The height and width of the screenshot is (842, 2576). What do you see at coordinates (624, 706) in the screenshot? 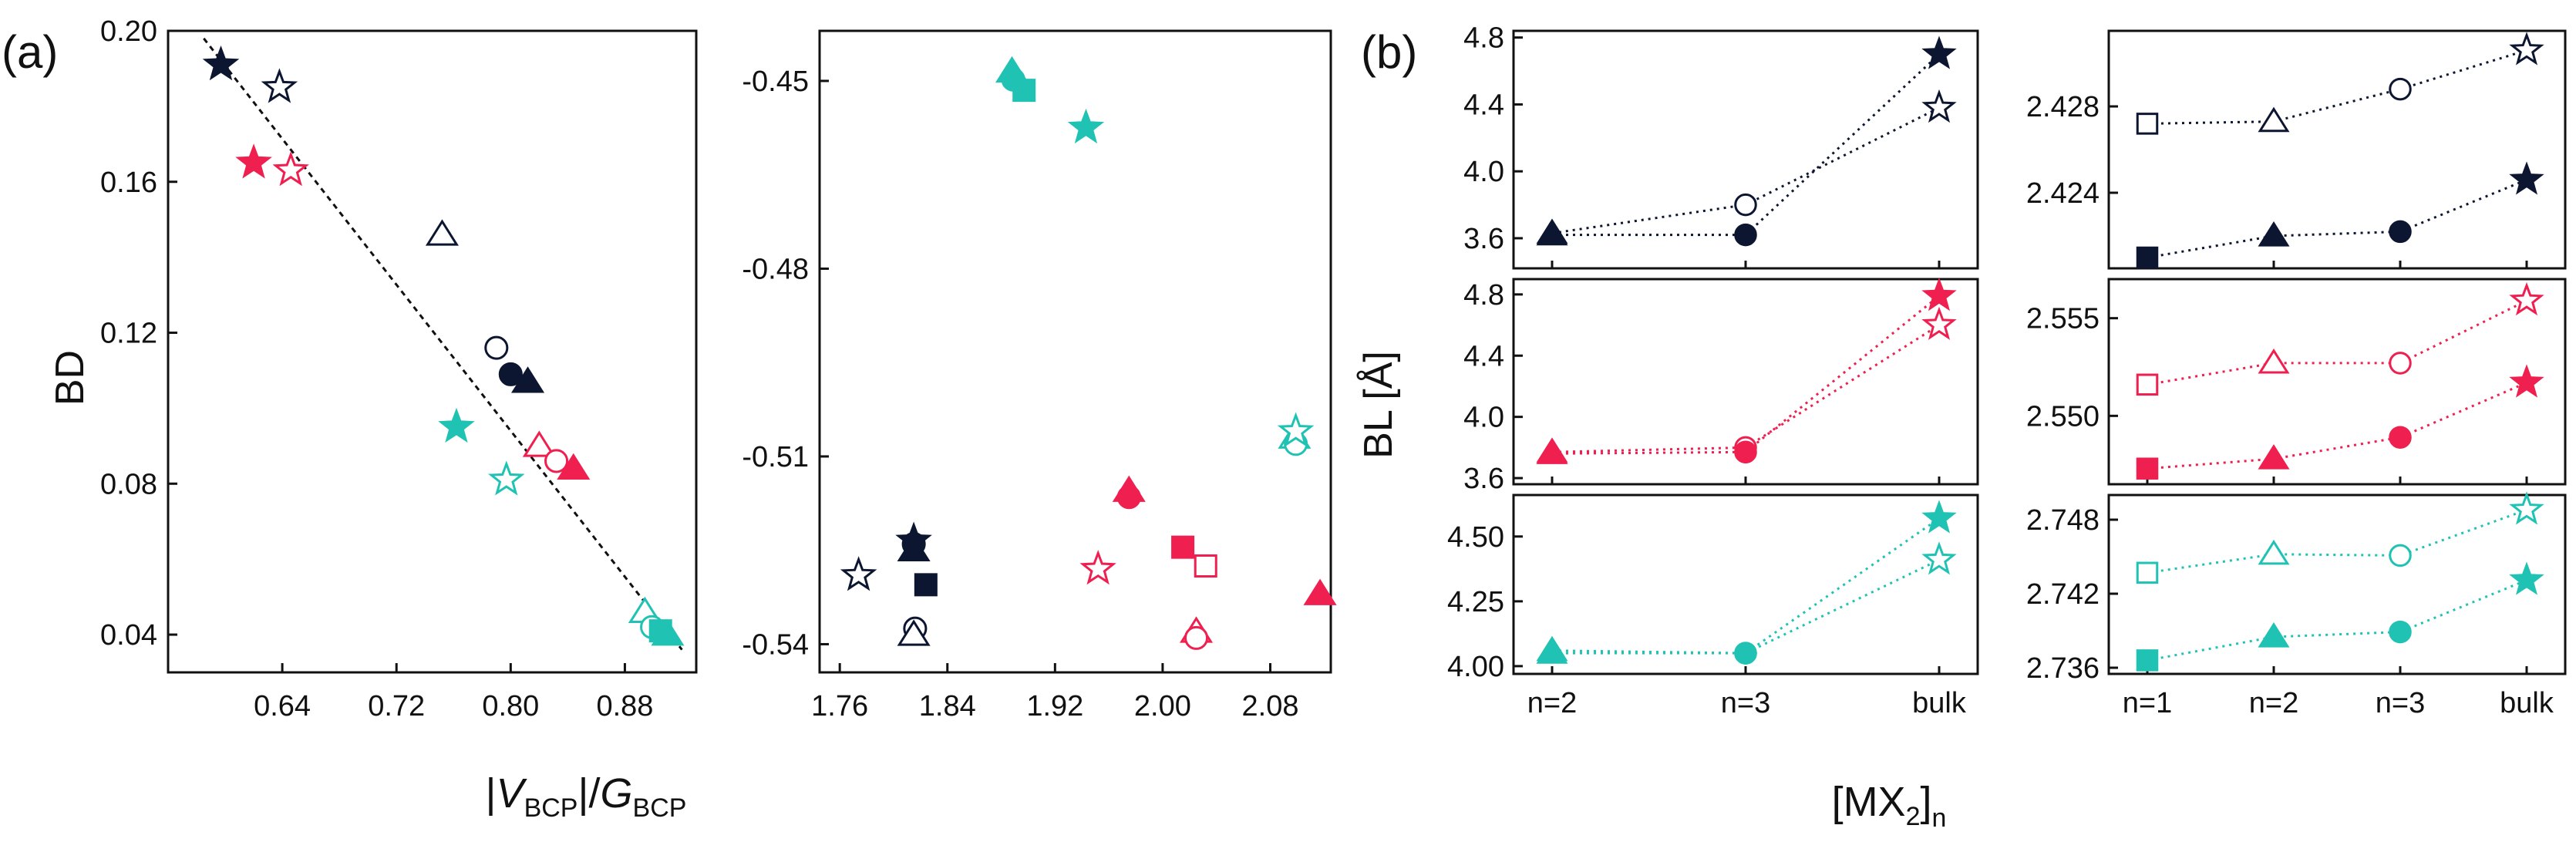
I see `x-tick-label: 0.88` at bounding box center [624, 706].